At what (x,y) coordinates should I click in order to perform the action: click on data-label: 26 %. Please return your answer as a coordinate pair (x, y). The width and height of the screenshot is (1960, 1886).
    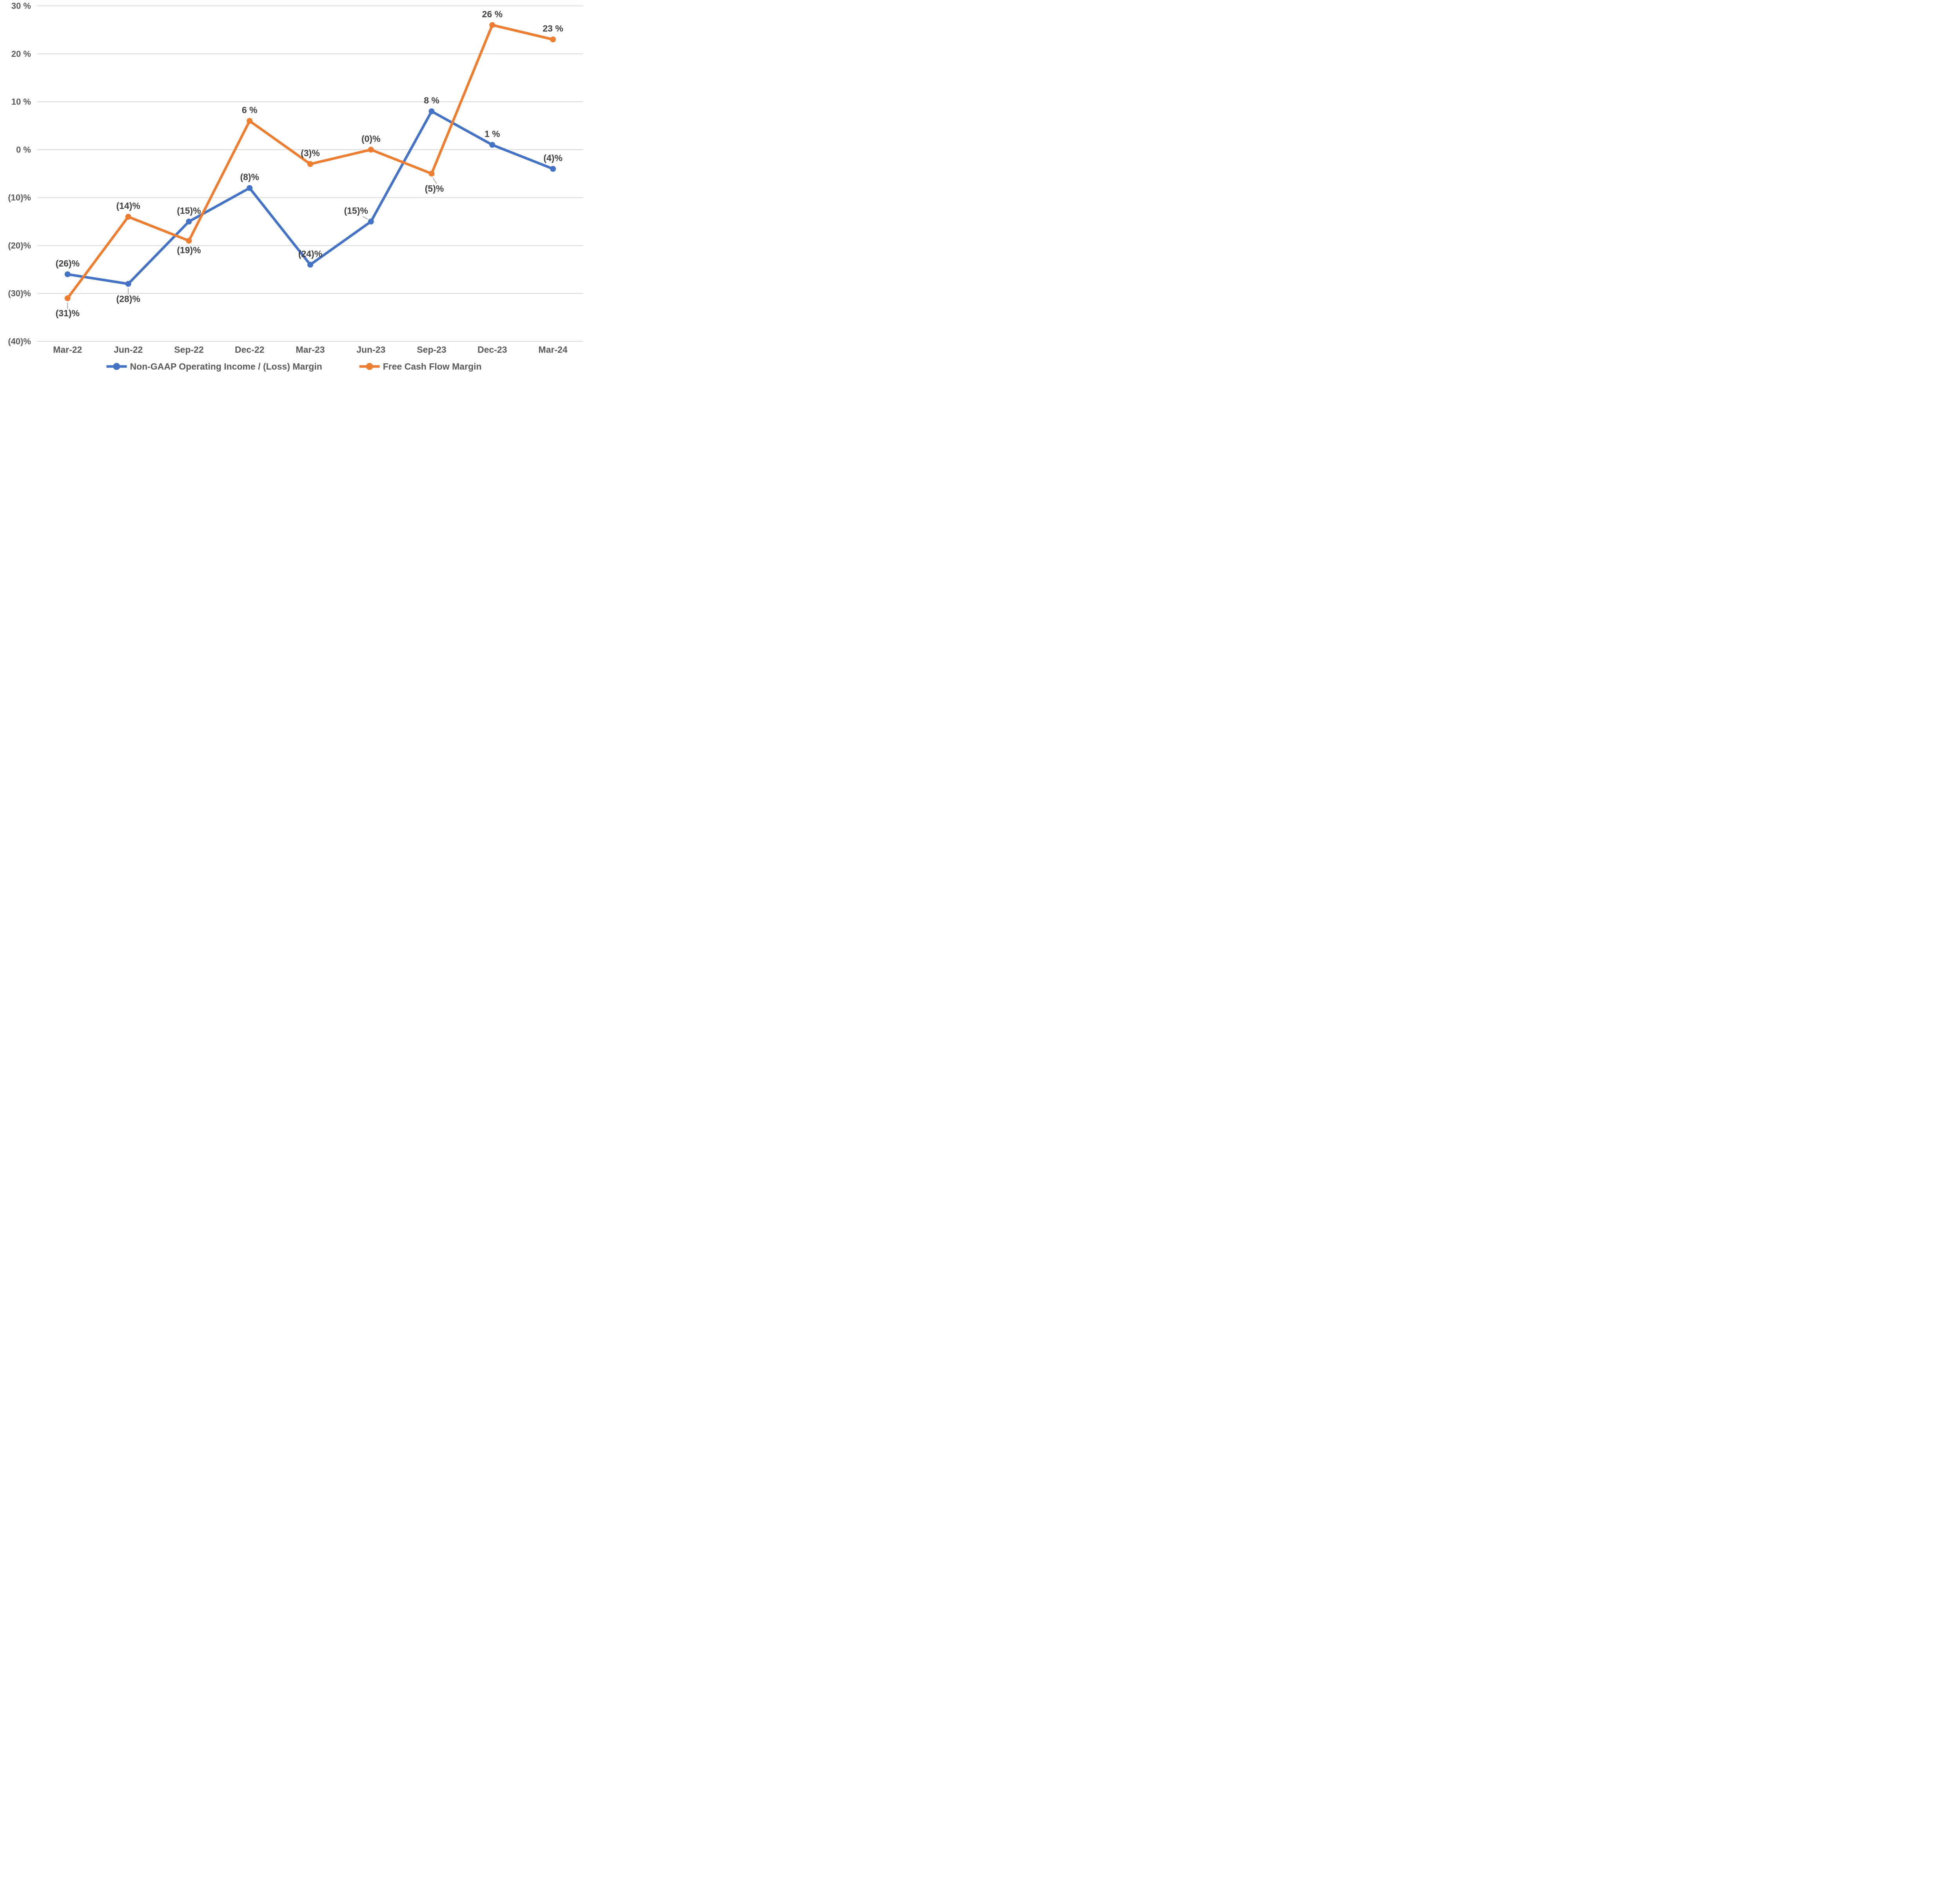
    Looking at the image, I should click on (493, 14).